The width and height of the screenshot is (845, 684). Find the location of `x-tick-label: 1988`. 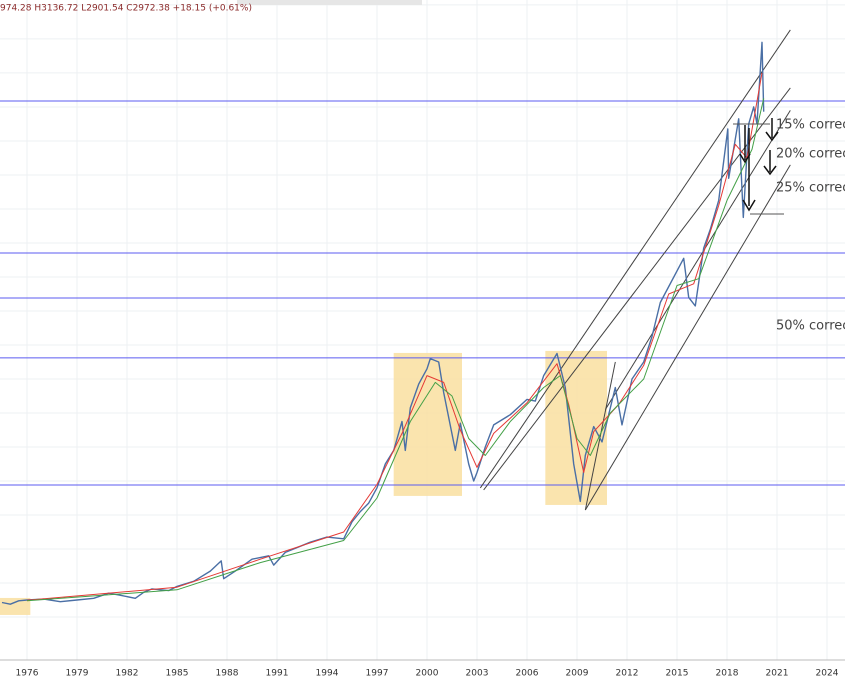

x-tick-label: 1988 is located at coordinates (227, 674).